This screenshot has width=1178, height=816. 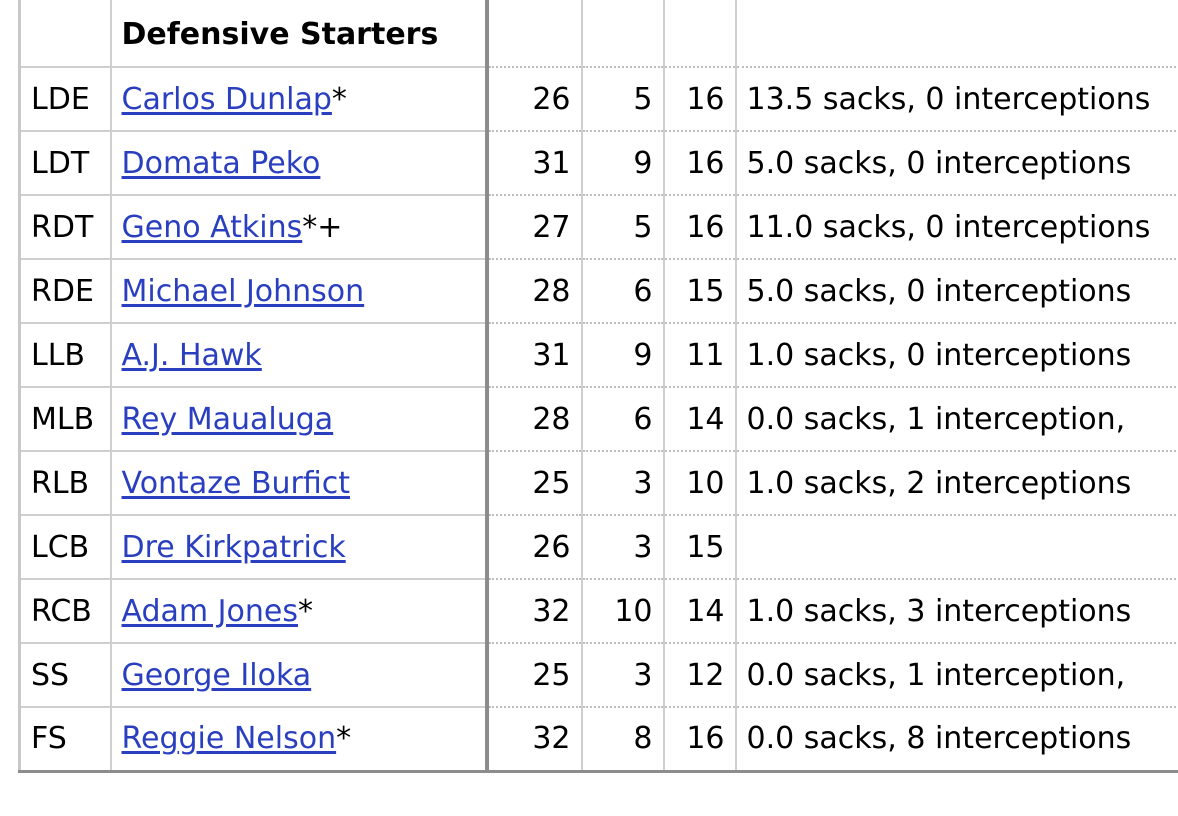 I want to click on position-label: LDE, so click(x=60, y=99).